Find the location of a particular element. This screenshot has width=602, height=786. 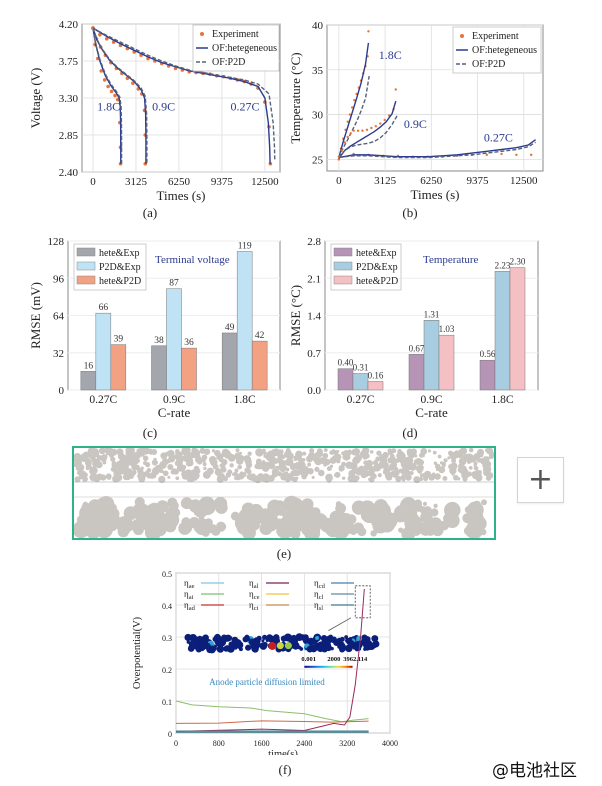

bar-value-label: 36 is located at coordinates (189, 343).